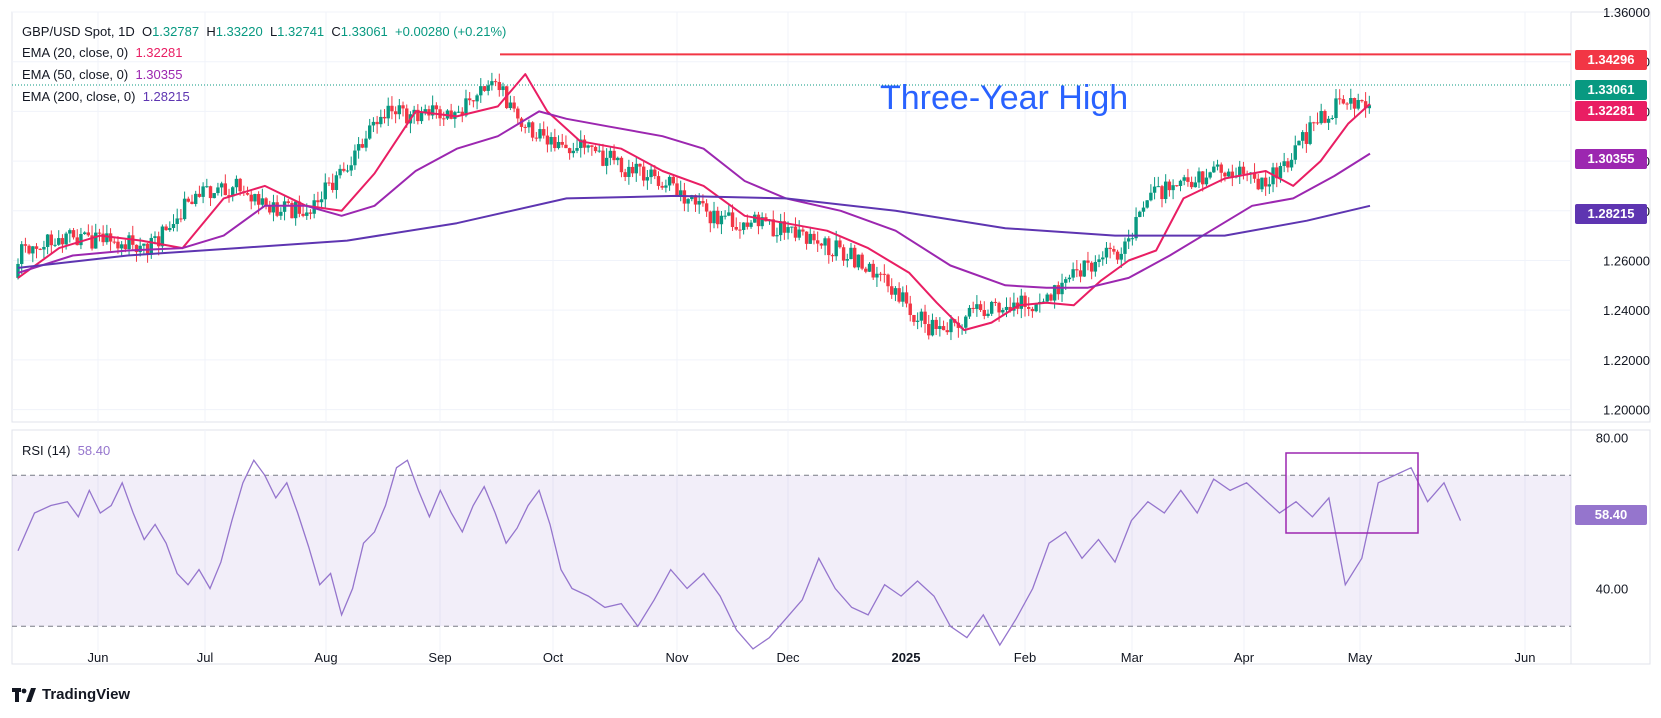  Describe the element at coordinates (1626, 260) in the screenshot. I see `y-tick-label: 1.26000` at that location.